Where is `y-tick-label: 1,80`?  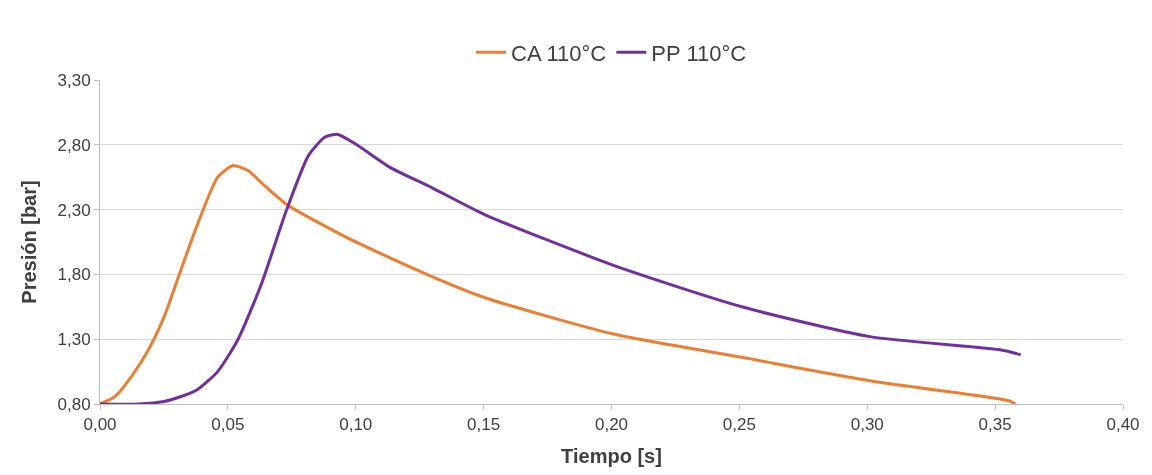 y-tick-label: 1,80 is located at coordinates (74, 275).